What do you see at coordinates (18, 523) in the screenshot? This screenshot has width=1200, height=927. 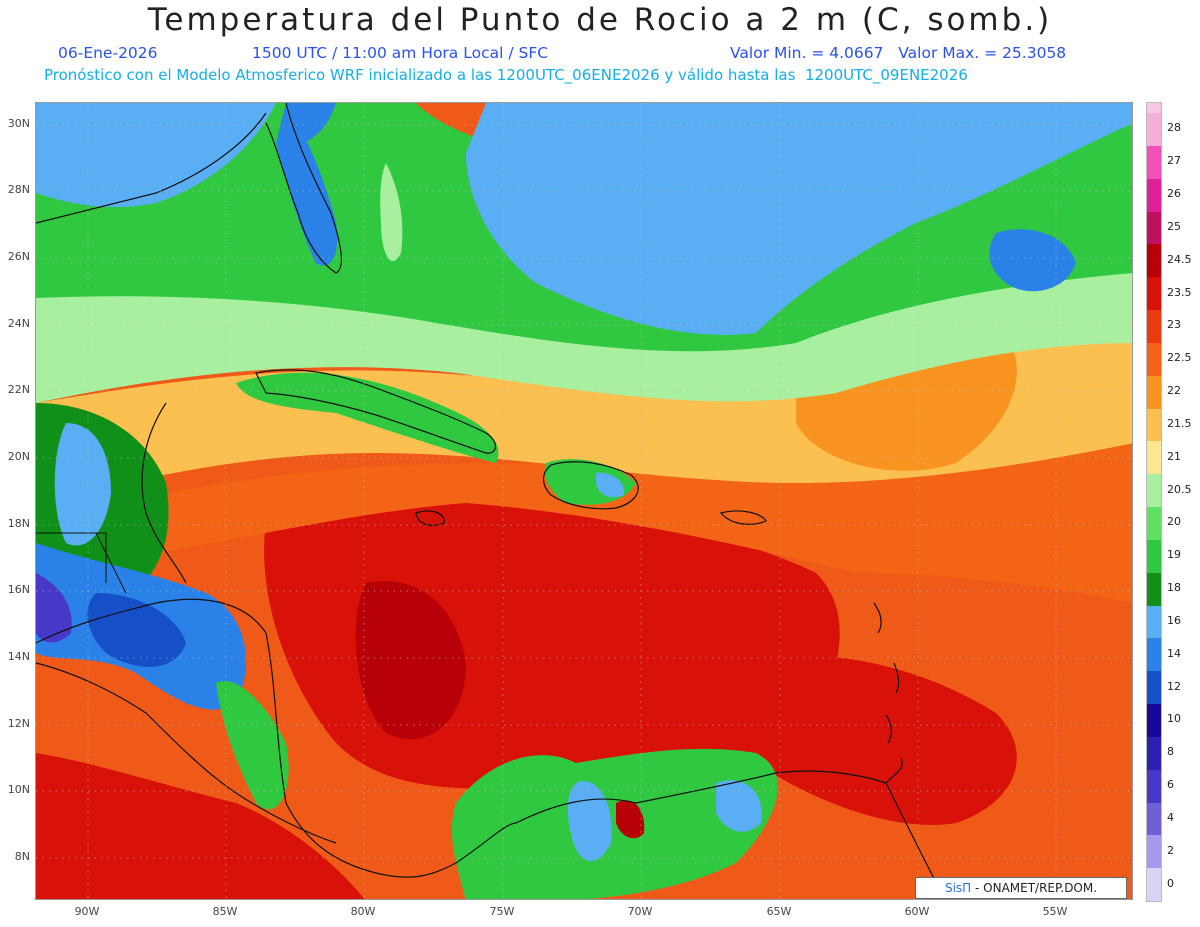 I see `lat-label: 18N` at bounding box center [18, 523].